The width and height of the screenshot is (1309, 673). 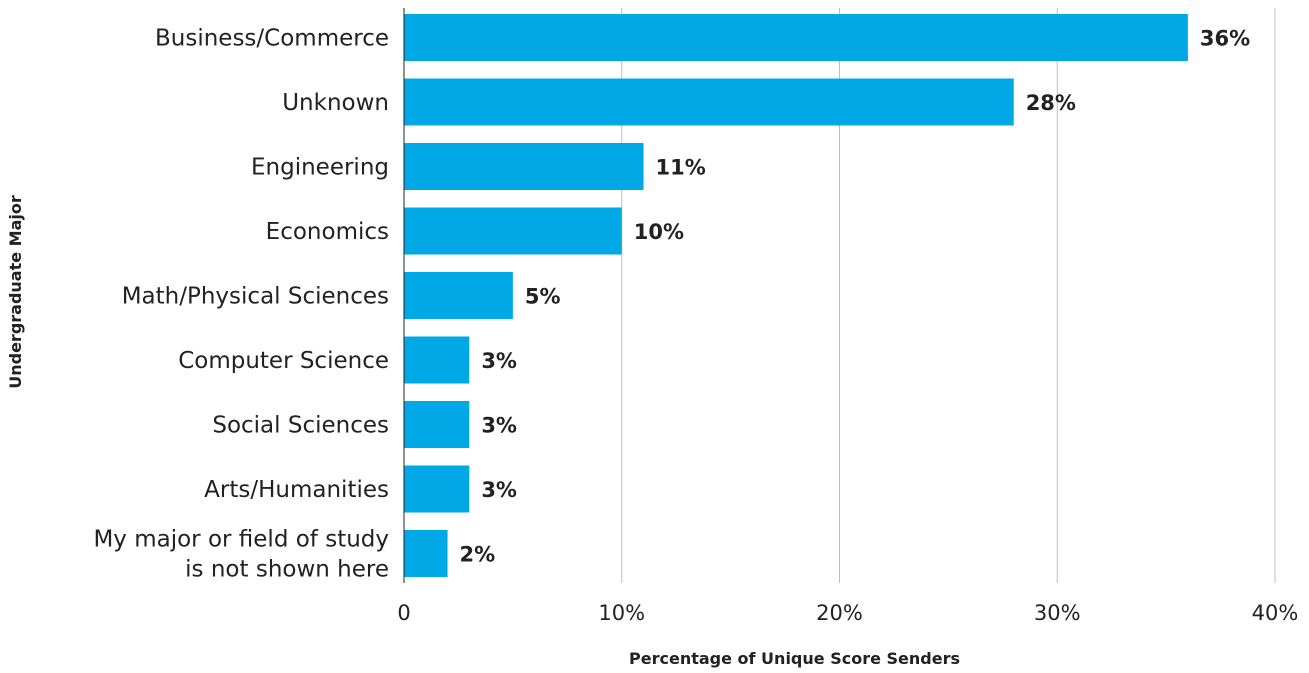 What do you see at coordinates (543, 297) in the screenshot?
I see `data-label: 5%` at bounding box center [543, 297].